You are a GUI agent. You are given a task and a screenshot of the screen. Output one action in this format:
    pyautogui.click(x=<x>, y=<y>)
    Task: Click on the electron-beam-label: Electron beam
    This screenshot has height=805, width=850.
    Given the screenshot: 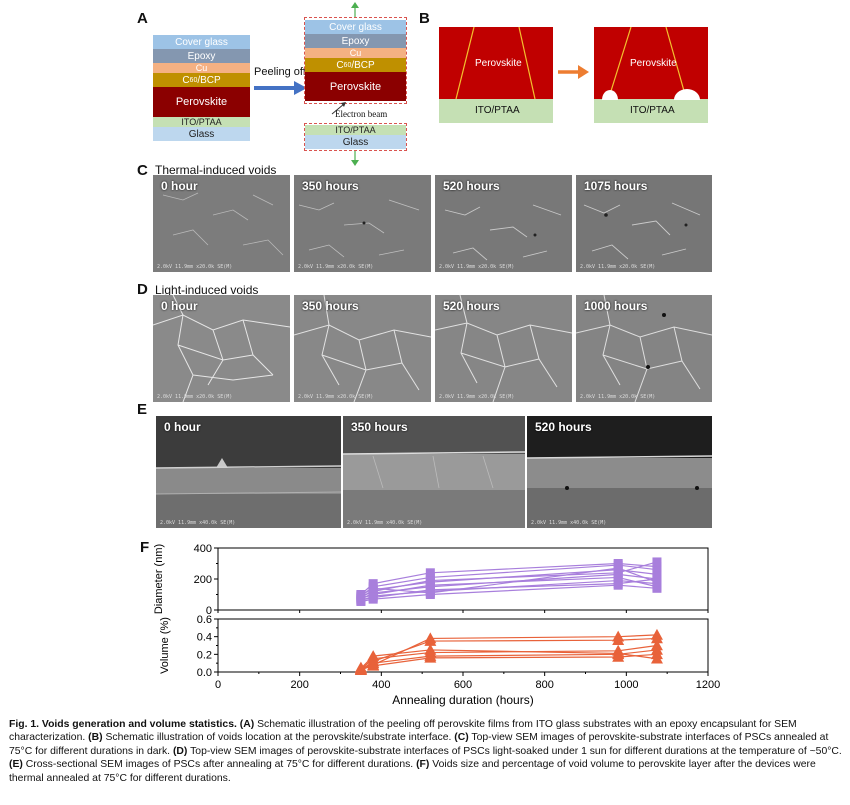 What is the action you would take?
    pyautogui.click(x=361, y=114)
    